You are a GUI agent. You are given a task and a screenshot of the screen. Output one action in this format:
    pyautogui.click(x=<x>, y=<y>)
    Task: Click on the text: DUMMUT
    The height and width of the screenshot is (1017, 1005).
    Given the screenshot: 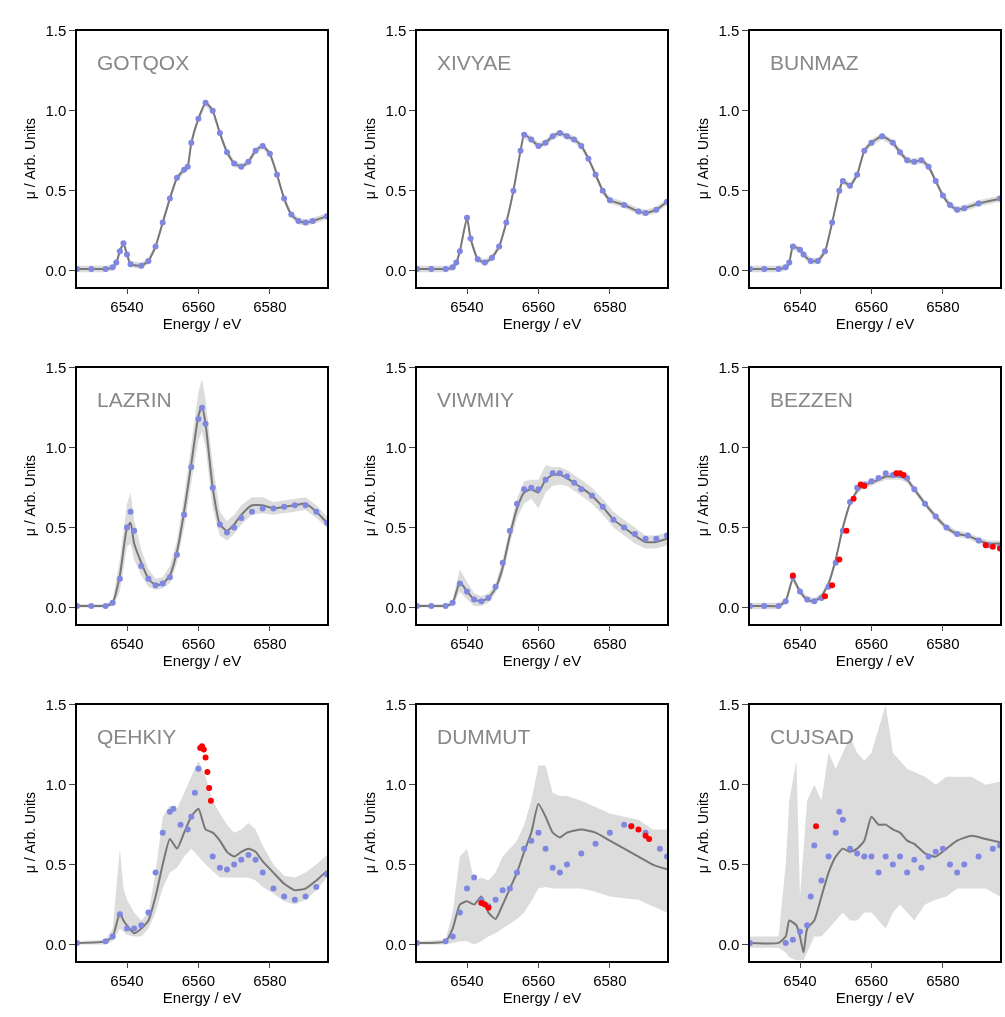 What is the action you would take?
    pyautogui.click(x=484, y=736)
    